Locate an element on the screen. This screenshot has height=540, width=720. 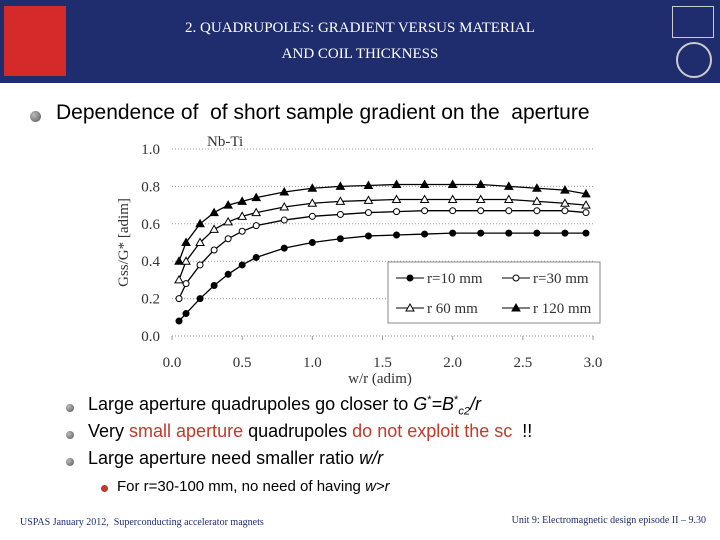
y-tick-label: 0.8 is located at coordinates (150, 187).